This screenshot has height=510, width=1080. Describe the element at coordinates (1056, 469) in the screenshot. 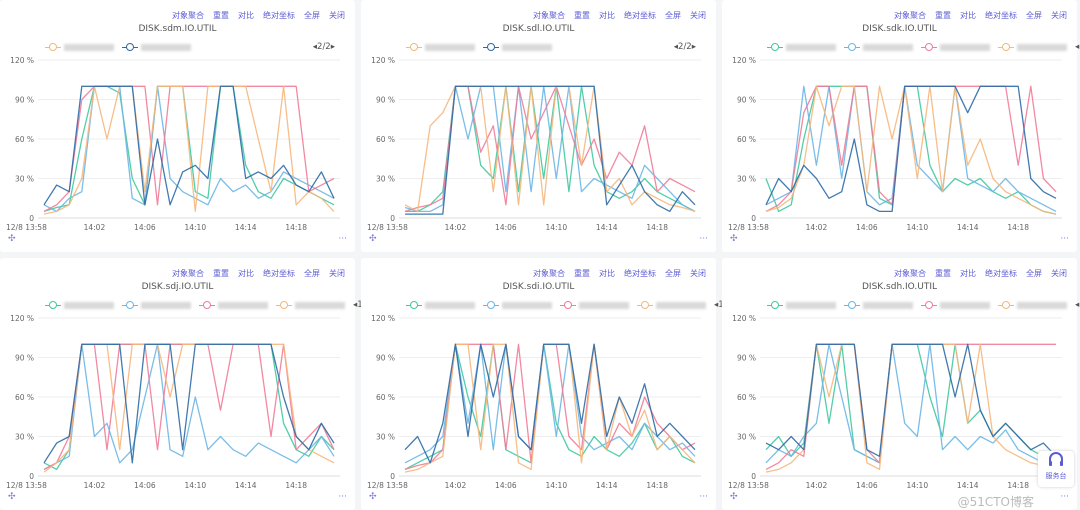

I see `helpdesk-button: 服务台` at that location.